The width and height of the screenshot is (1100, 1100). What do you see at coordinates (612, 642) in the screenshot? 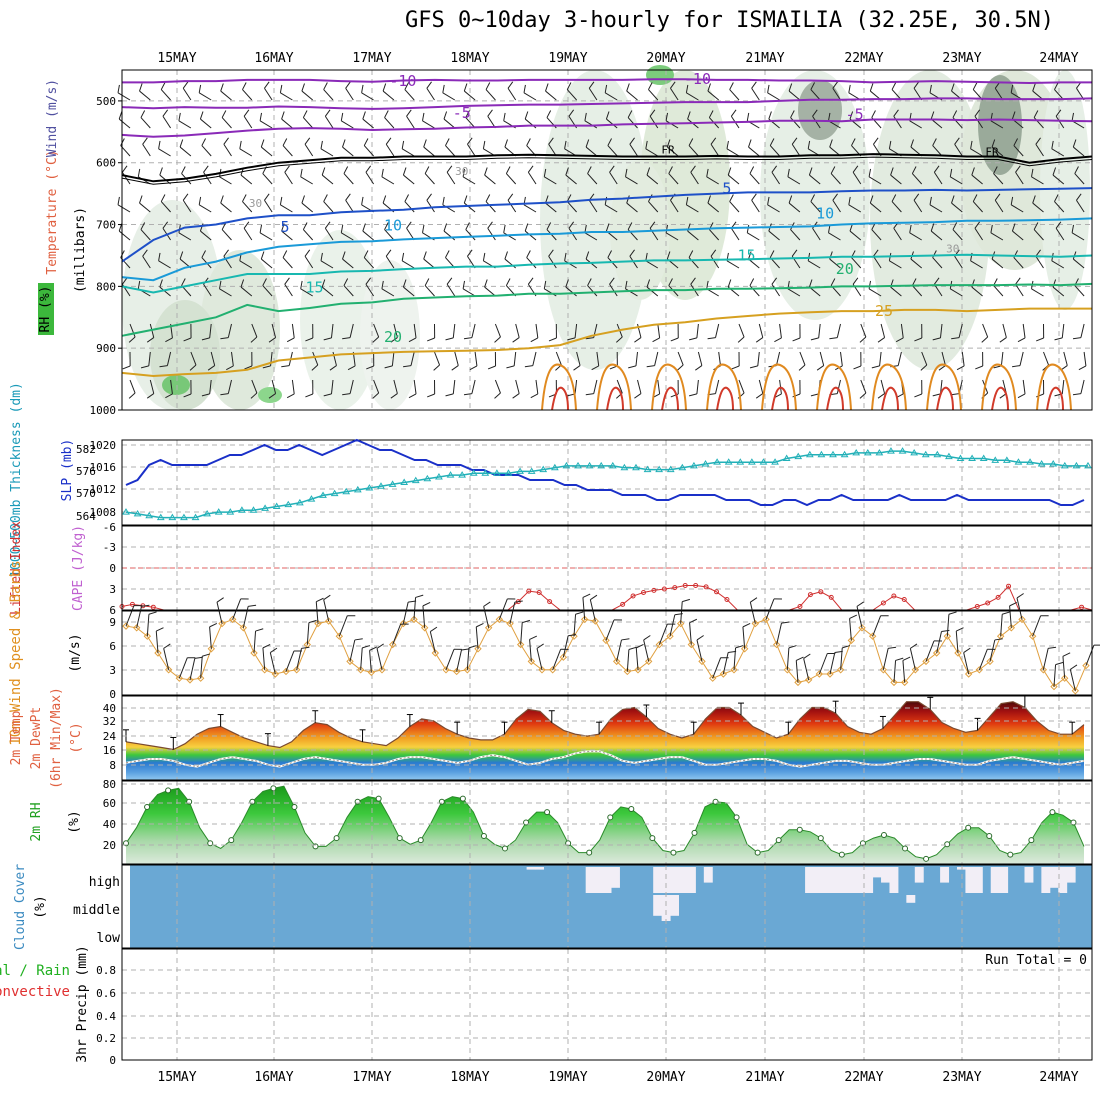
I see `surface-wind-barbs` at bounding box center [612, 642].